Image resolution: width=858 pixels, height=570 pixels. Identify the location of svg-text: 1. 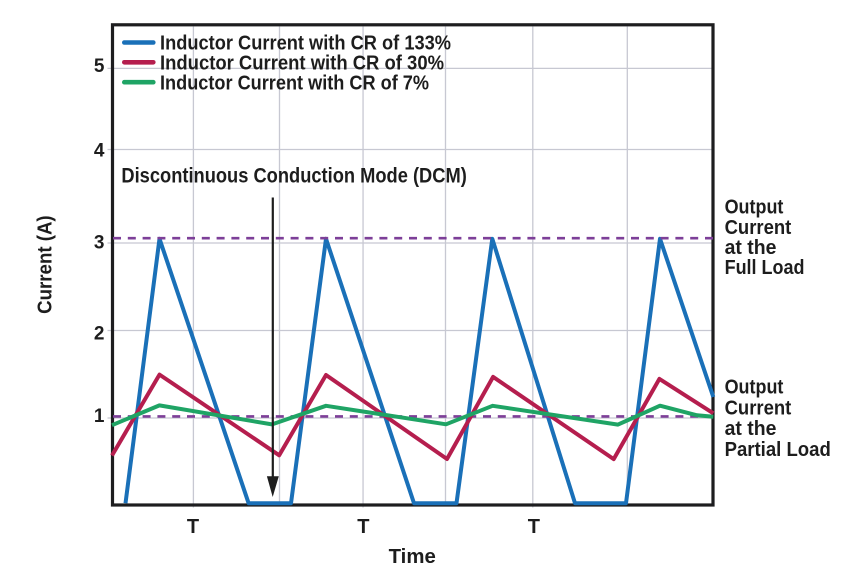
(99, 416).